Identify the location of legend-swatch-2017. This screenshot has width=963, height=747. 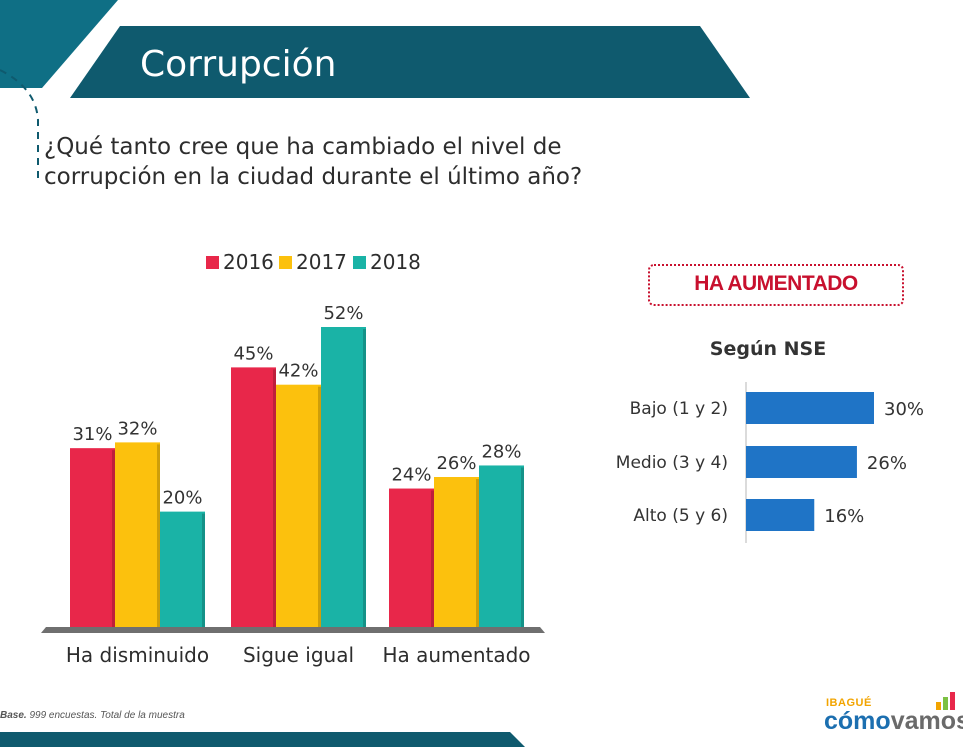
(285, 262).